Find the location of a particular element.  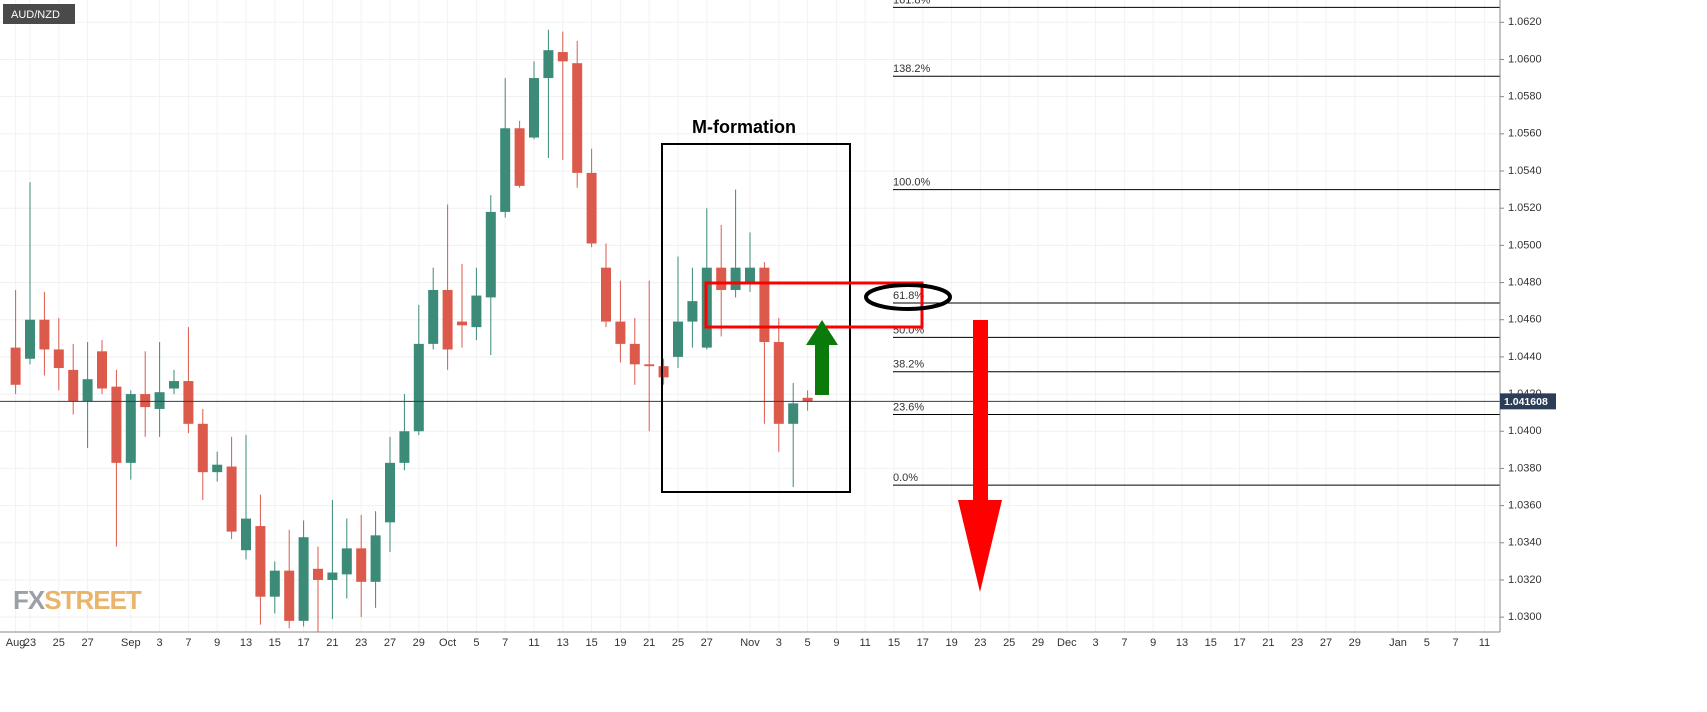

y-tick-label: 1.0600 is located at coordinates (1525, 59).